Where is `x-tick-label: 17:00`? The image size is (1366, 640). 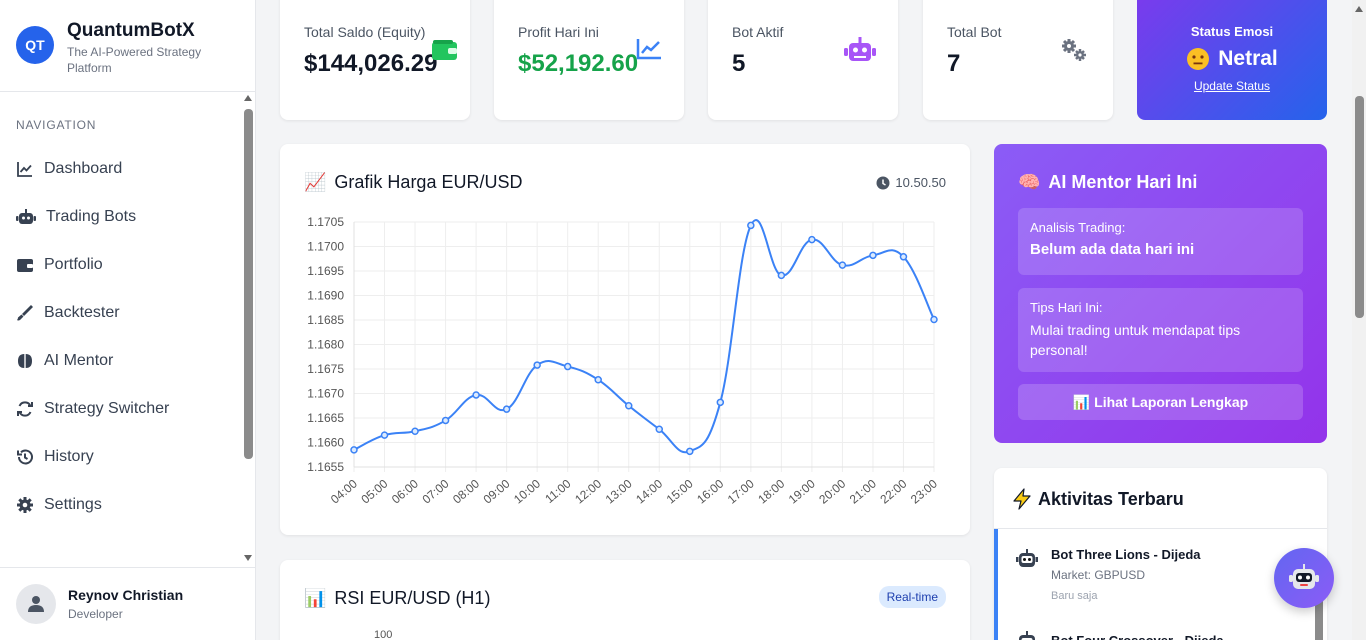 x-tick-label: 17:00 is located at coordinates (741, 491).